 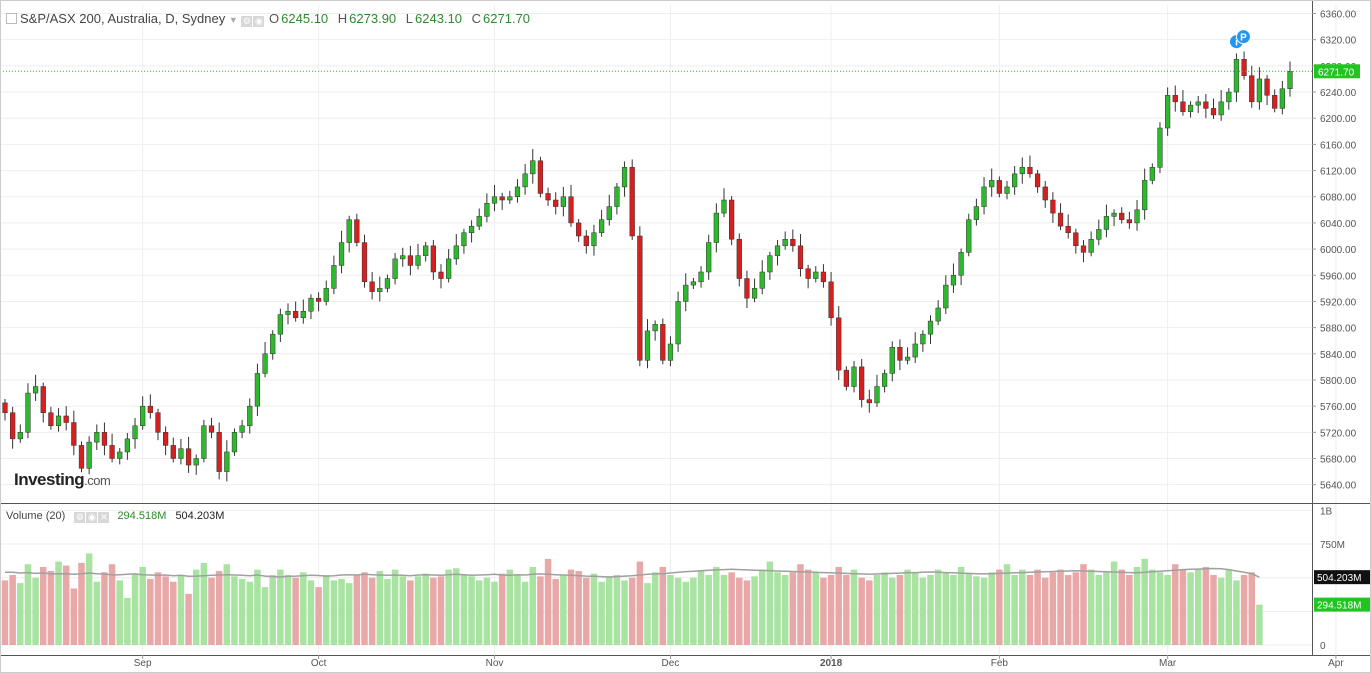 I want to click on time-tick-label: Mar, so click(x=1168, y=663).